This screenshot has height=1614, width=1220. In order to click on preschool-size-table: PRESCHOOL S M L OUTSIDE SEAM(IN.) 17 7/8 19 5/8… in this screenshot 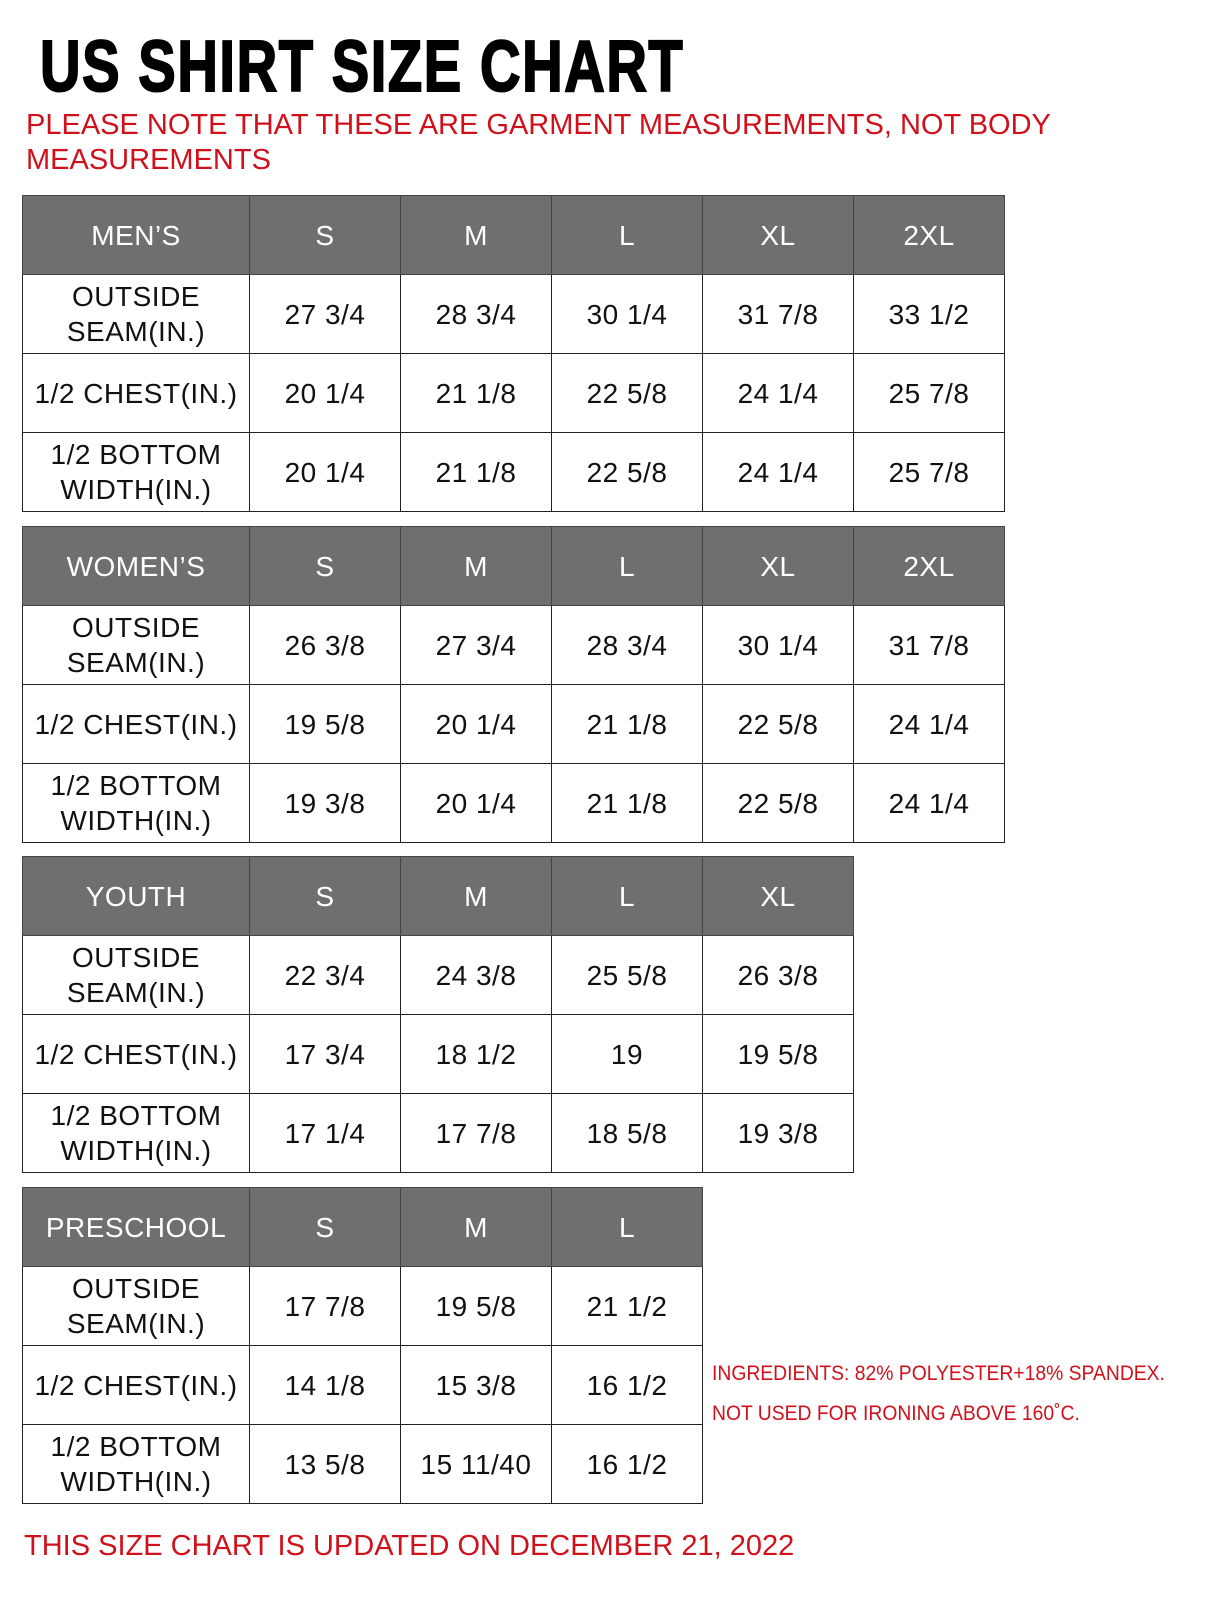, I will do `click(362, 1345)`.